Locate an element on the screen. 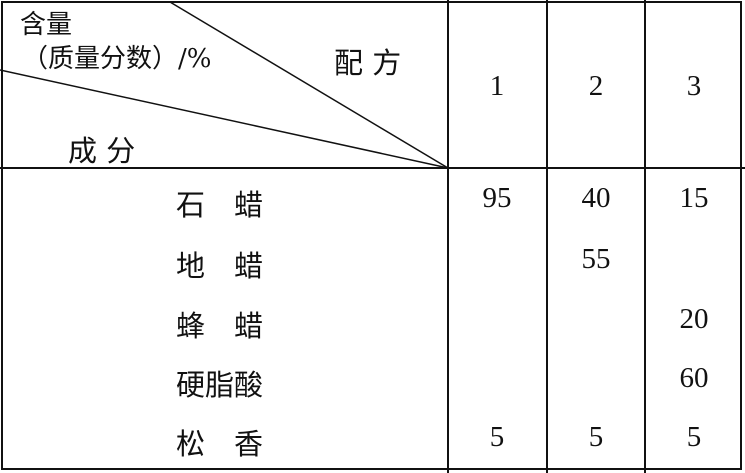 This screenshot has width=745, height=473. row-component-name: 蜂 蜡 is located at coordinates (220, 326).